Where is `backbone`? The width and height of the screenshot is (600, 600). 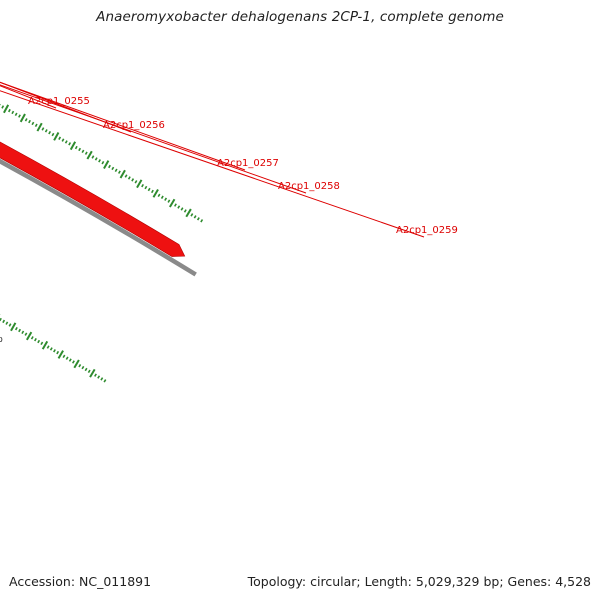 backbone is located at coordinates (98, 217).